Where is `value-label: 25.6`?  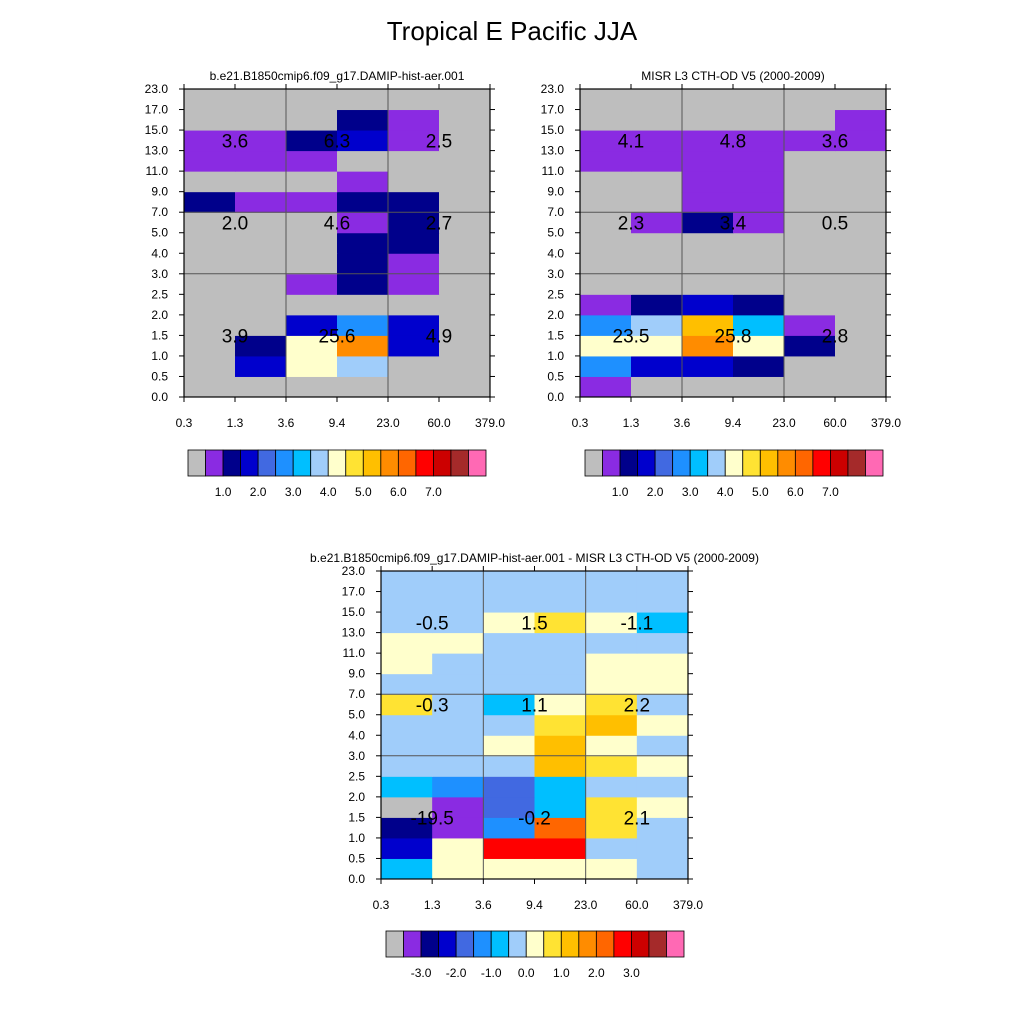
value-label: 25.6 is located at coordinates (337, 336).